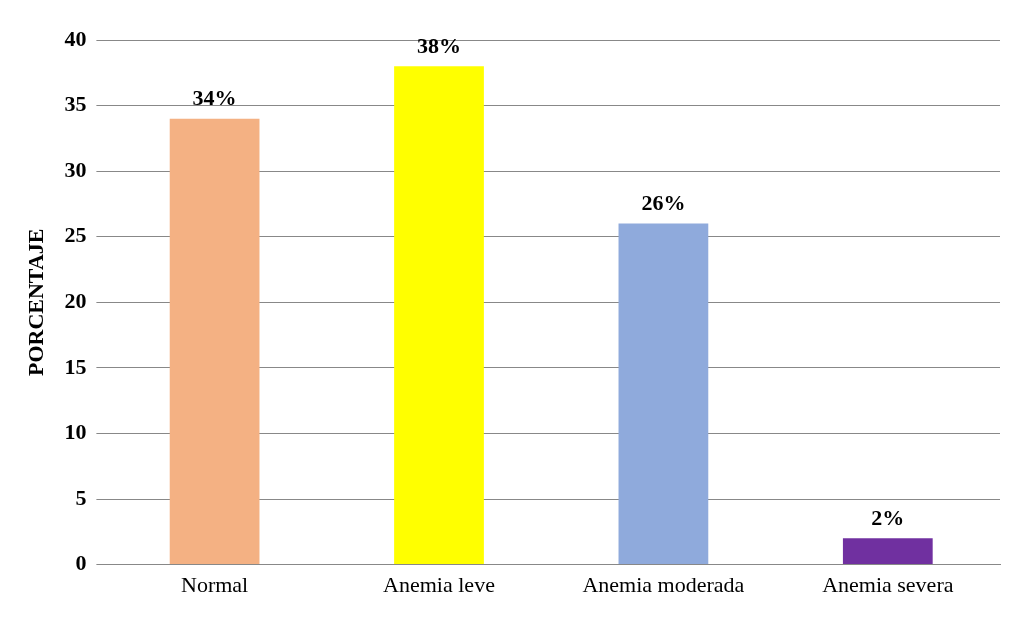 The image size is (1016, 617). Describe the element at coordinates (35, 302) in the screenshot. I see `y-axis-title: PORCENTAJE` at that location.